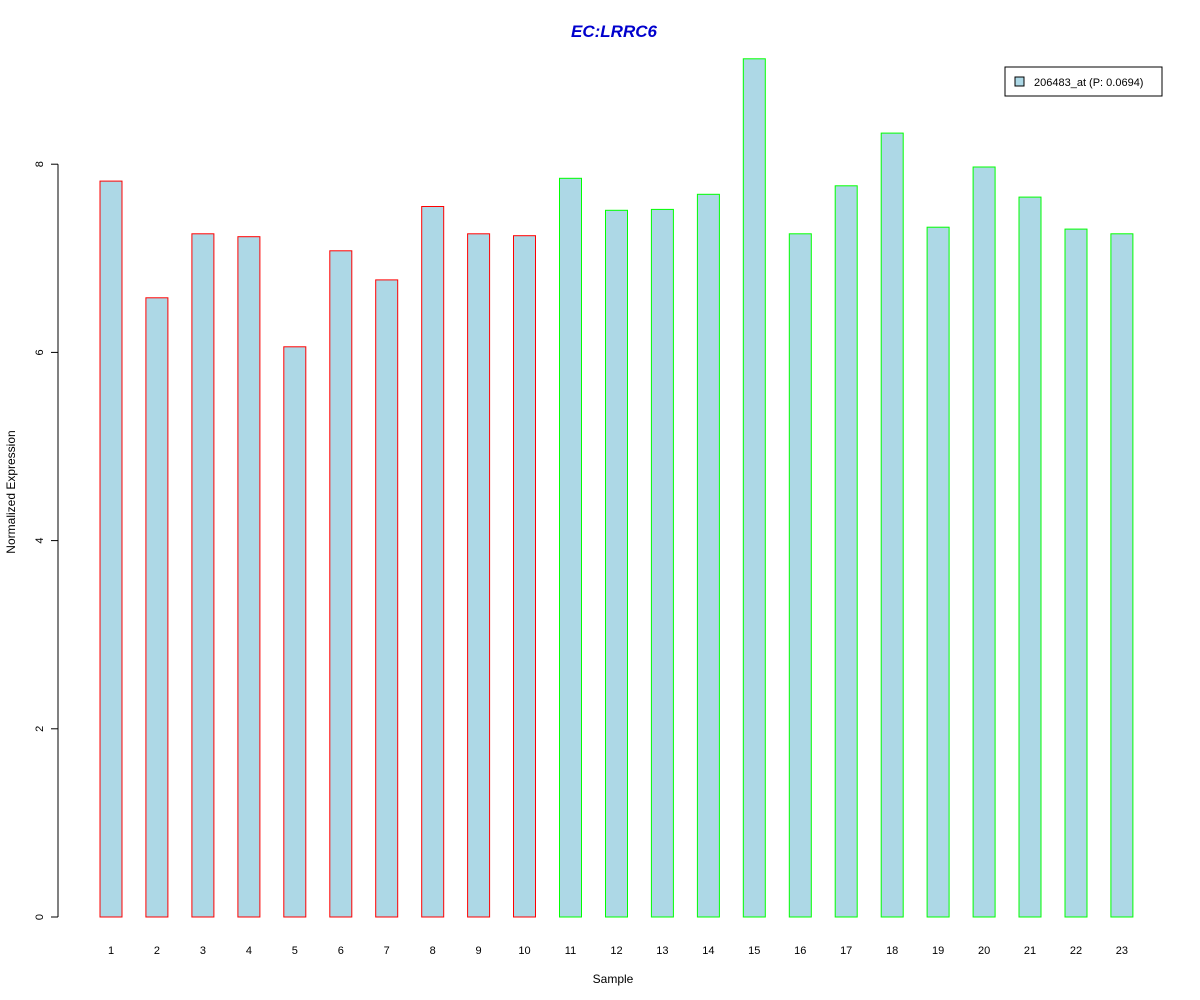  What do you see at coordinates (387, 951) in the screenshot?
I see `x-tick-label: 7` at bounding box center [387, 951].